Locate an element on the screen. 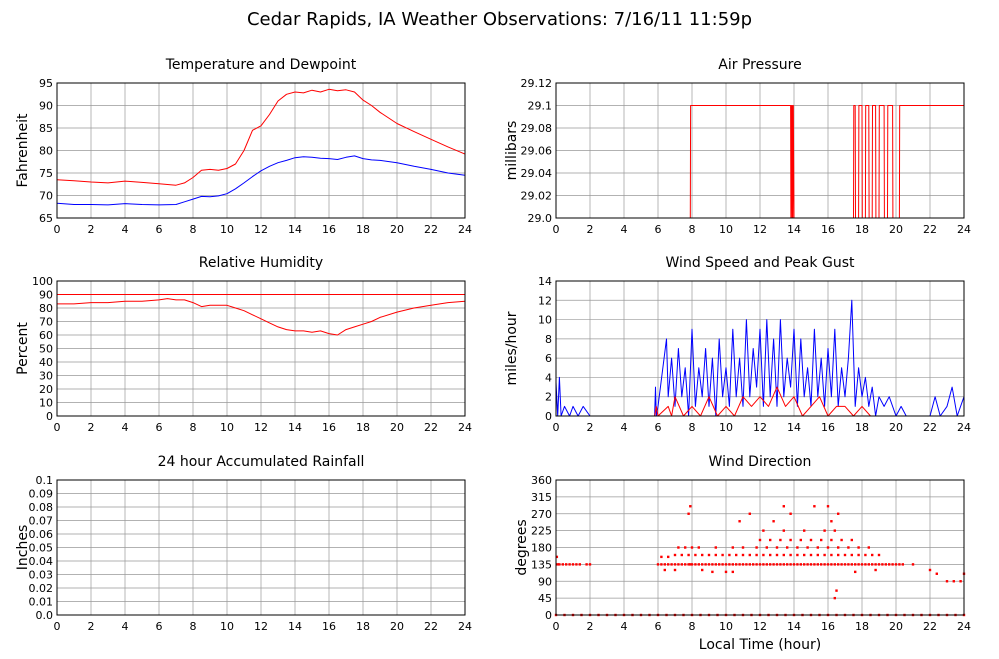  humidity-xtick-label: 14 is located at coordinates (295, 427).